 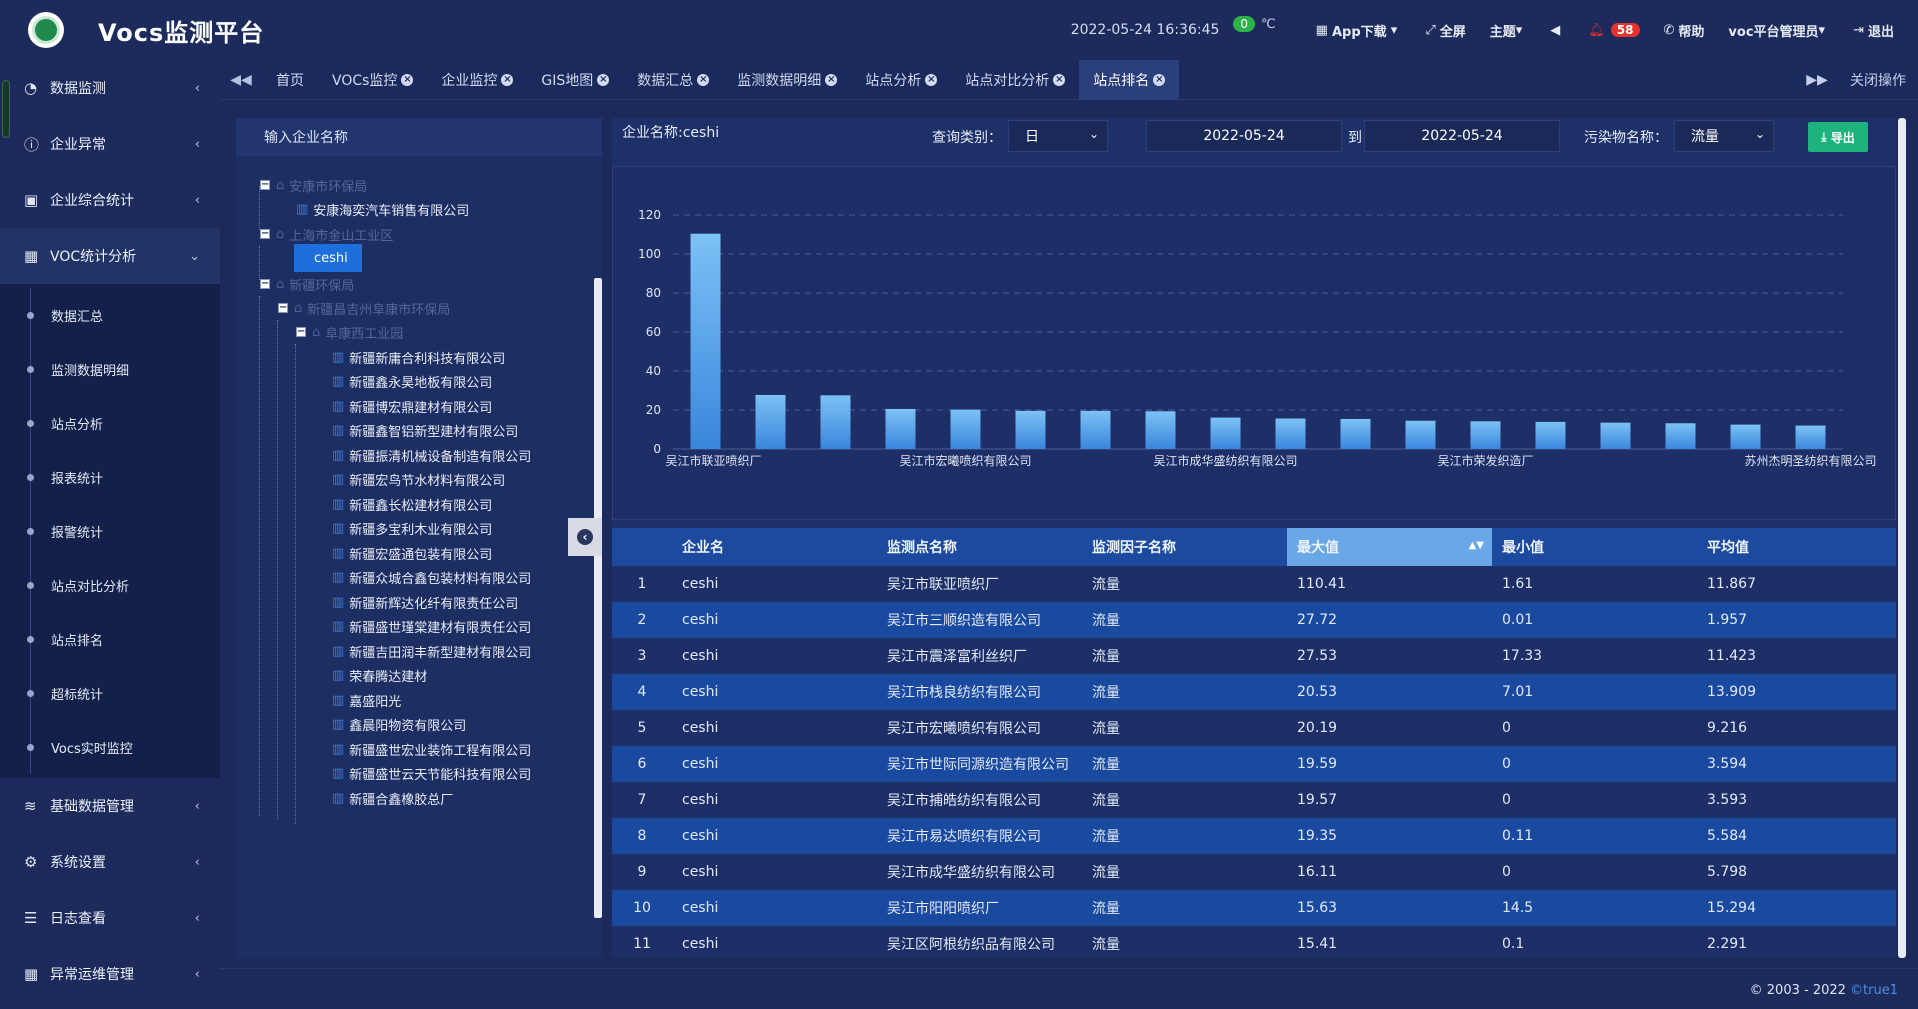 What do you see at coordinates (112, 88) in the screenshot?
I see `sidebar-item-data-monitor: ◔ 数据监测 ‹` at bounding box center [112, 88].